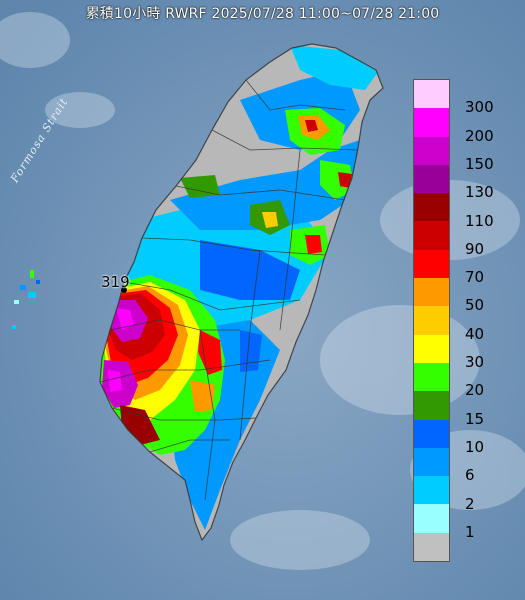 The height and width of the screenshot is (600, 525). What do you see at coordinates (26, 299) in the screenshot?
I see `offshore-rain` at bounding box center [26, 299].